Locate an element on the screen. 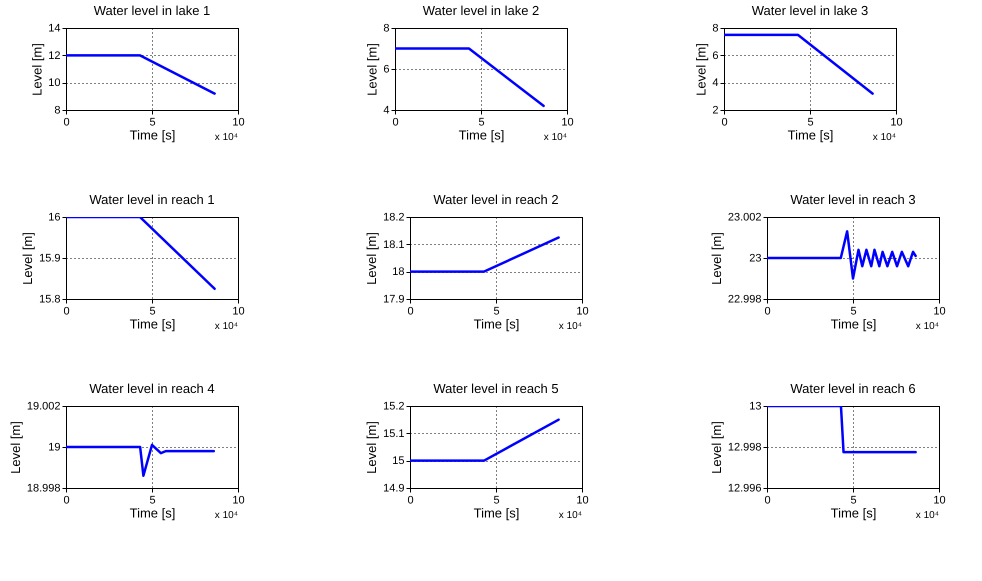 The height and width of the screenshot is (581, 982). y-tick-label: 15.9 is located at coordinates (49, 258).